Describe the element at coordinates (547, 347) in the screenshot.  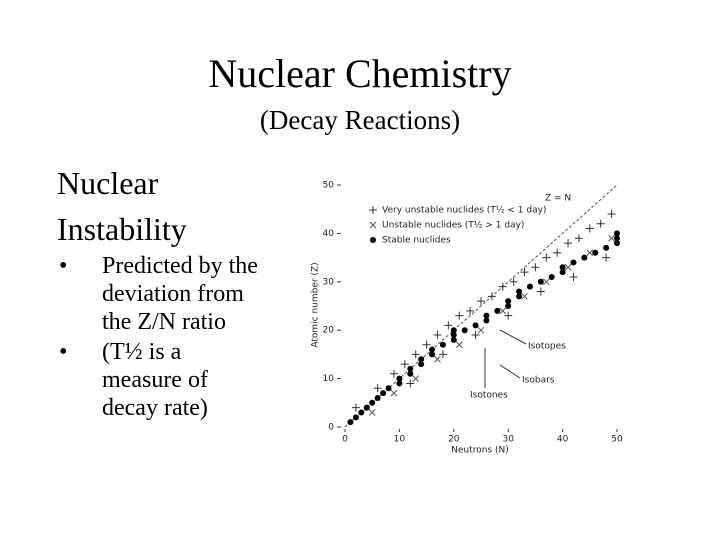
I see `annotation: Isotopes` at that location.